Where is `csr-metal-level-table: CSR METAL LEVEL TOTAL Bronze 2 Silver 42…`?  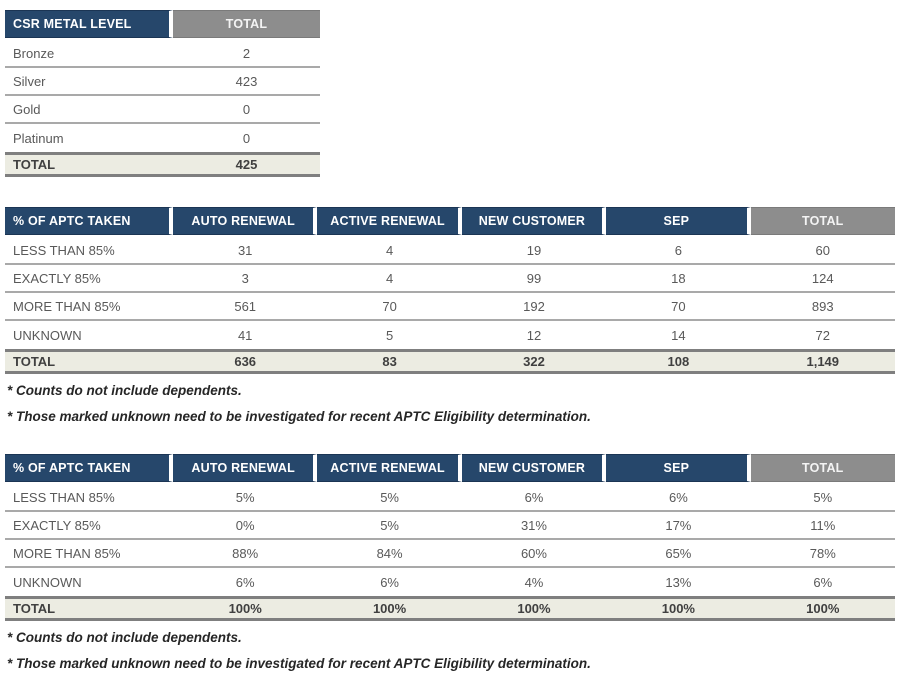
csr-metal-level-table: CSR METAL LEVEL TOTAL Bronze 2 Silver 42… is located at coordinates (162, 93).